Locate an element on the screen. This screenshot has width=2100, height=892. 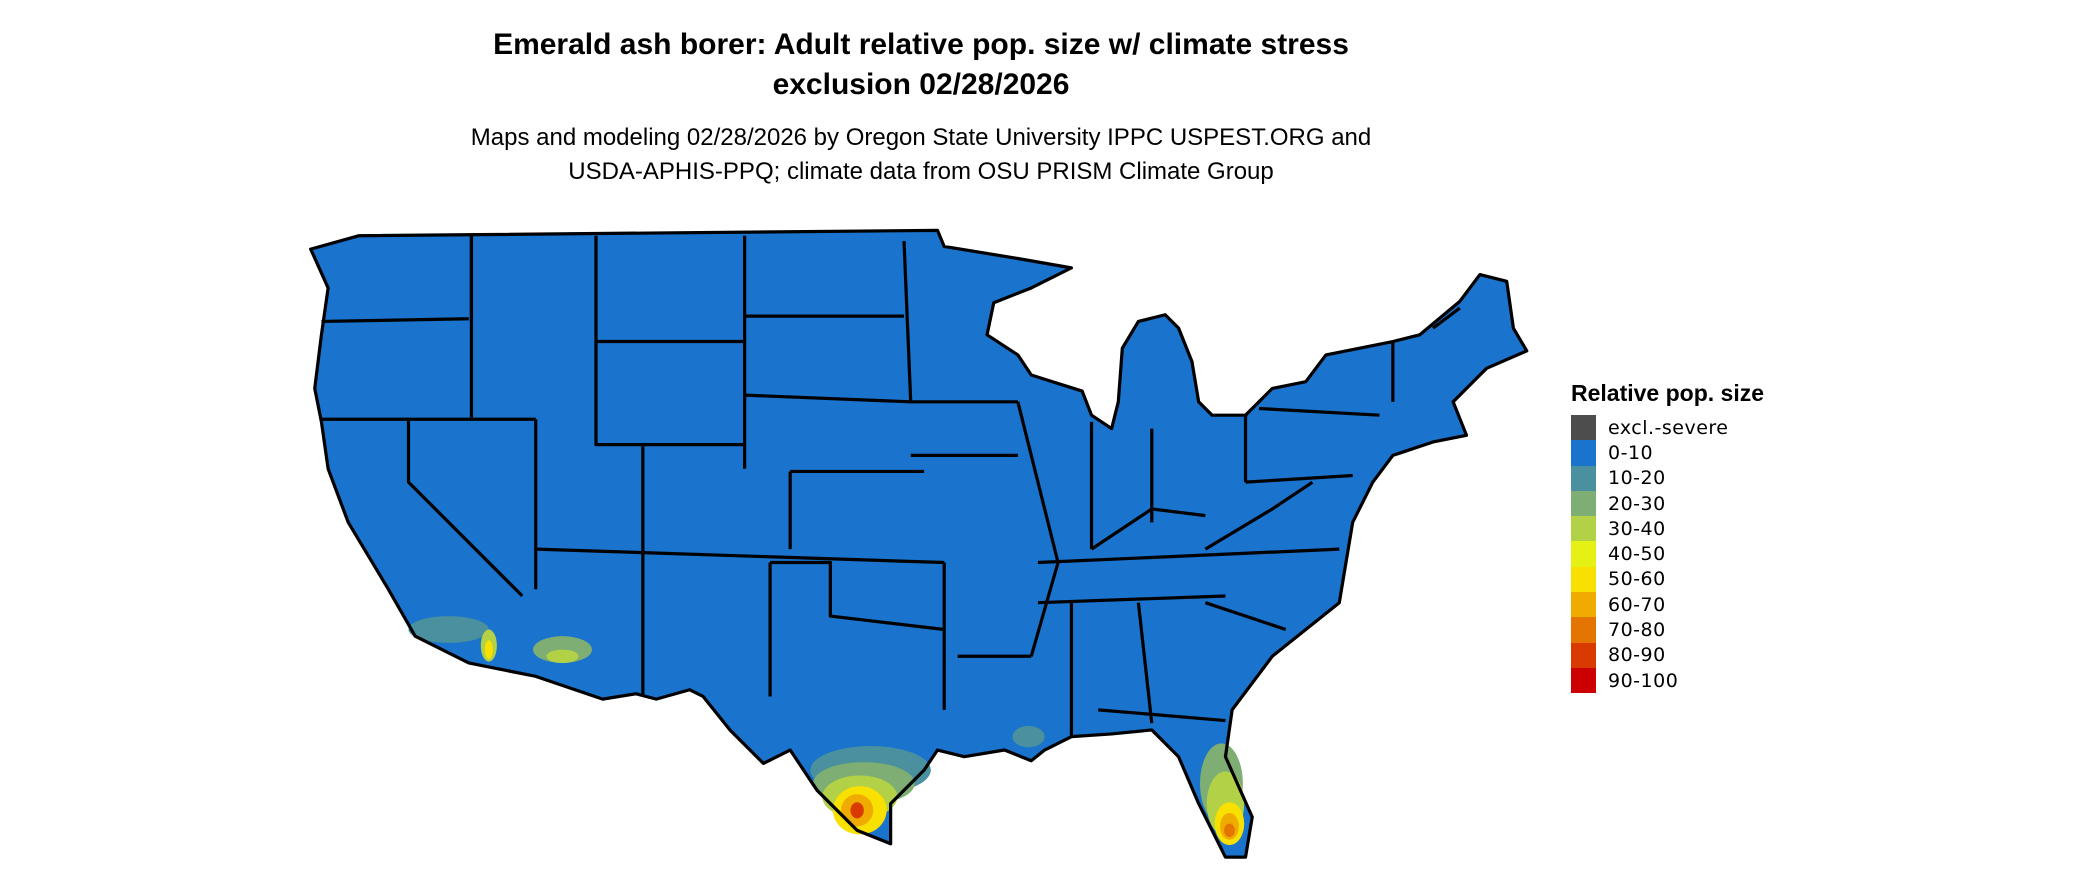
legend-label: 90-100 is located at coordinates (1643, 680).